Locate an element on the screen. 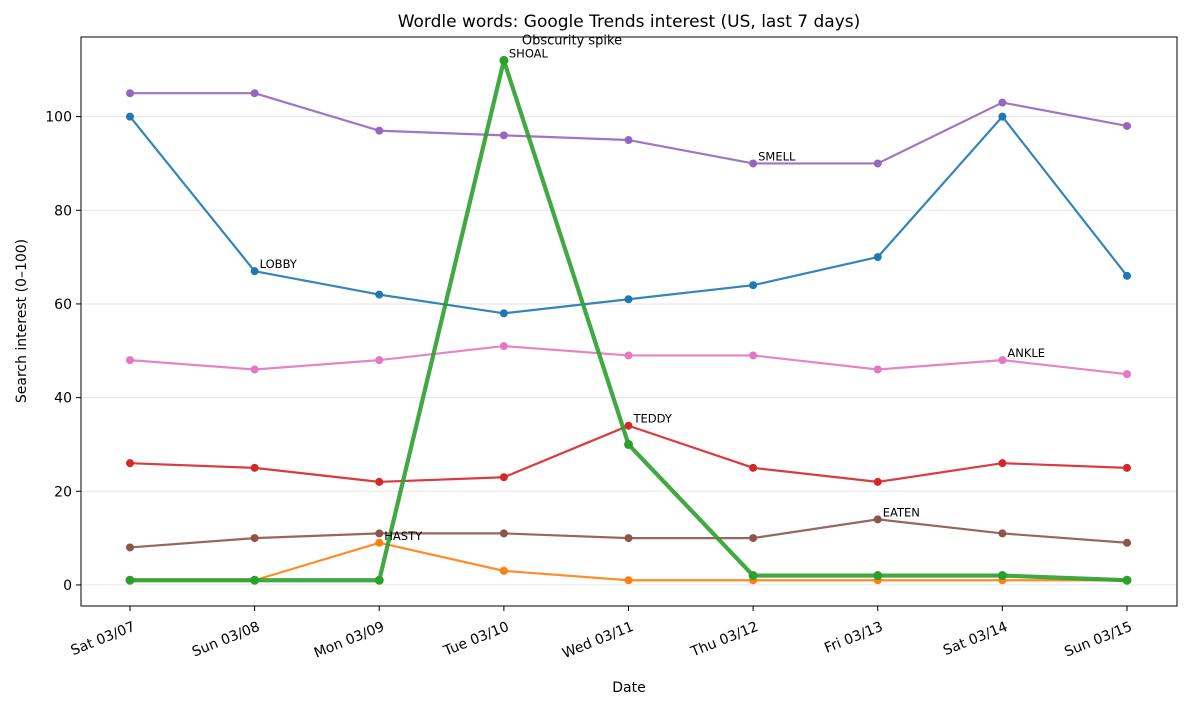 Image resolution: width=1189 pixels, height=708 pixels. annotation-label: EATEN is located at coordinates (901, 512).